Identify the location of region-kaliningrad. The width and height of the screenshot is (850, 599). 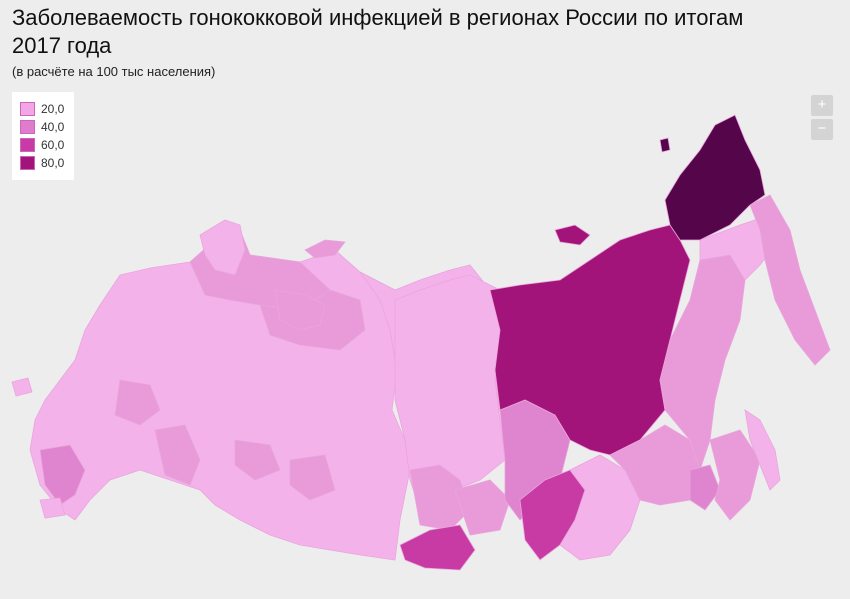
(22, 387).